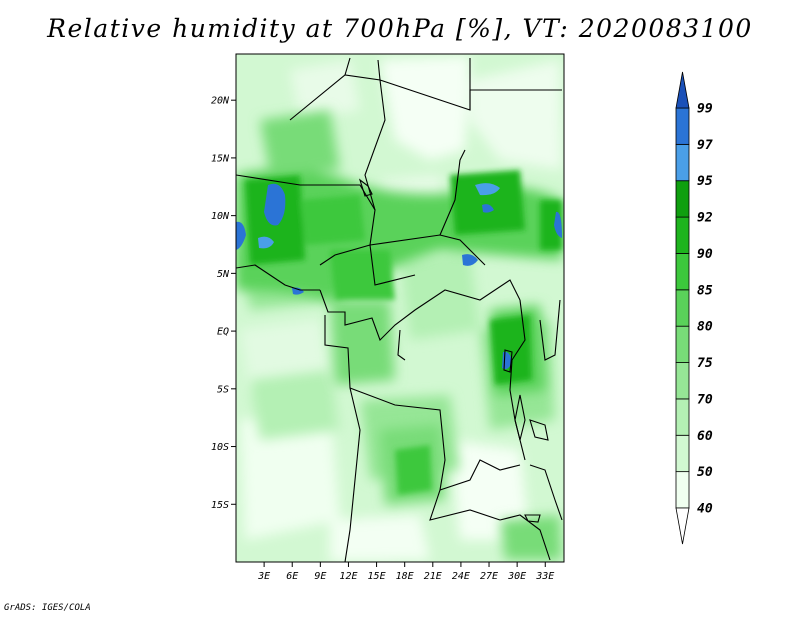  I want to click on lat-tick-label: 10S, so click(220, 447).